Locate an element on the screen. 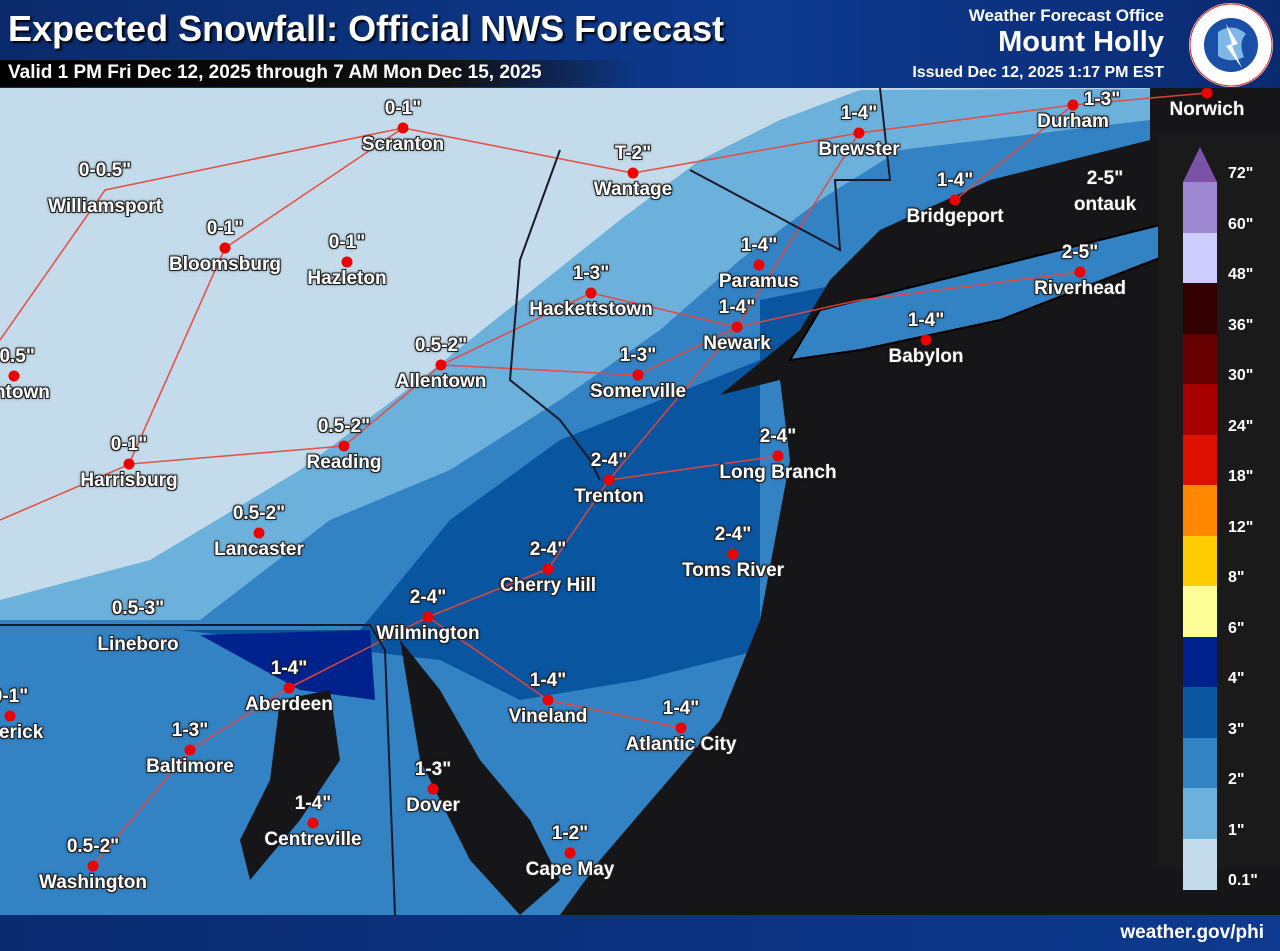 Image resolution: width=1280 pixels, height=951 pixels. city-name: Cherry Hill is located at coordinates (548, 585).